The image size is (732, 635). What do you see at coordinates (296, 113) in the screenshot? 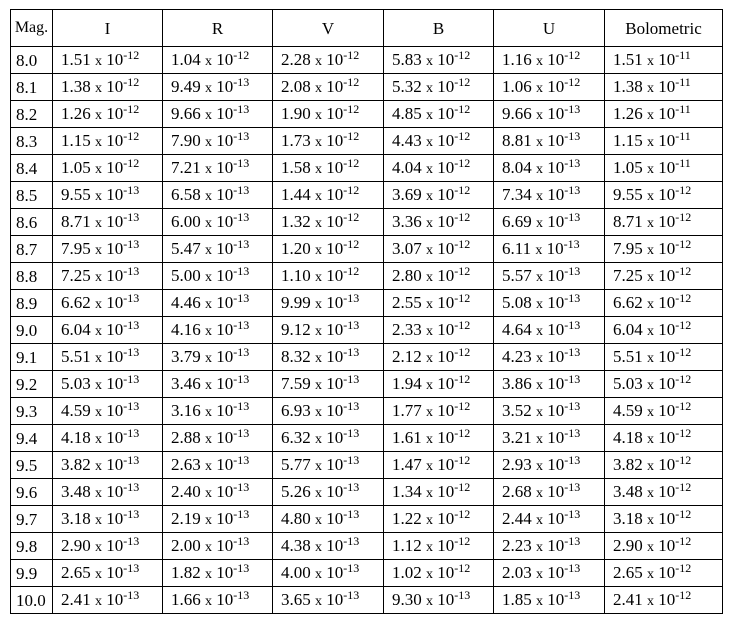
I see `mantissa: 1.90` at bounding box center [296, 113].